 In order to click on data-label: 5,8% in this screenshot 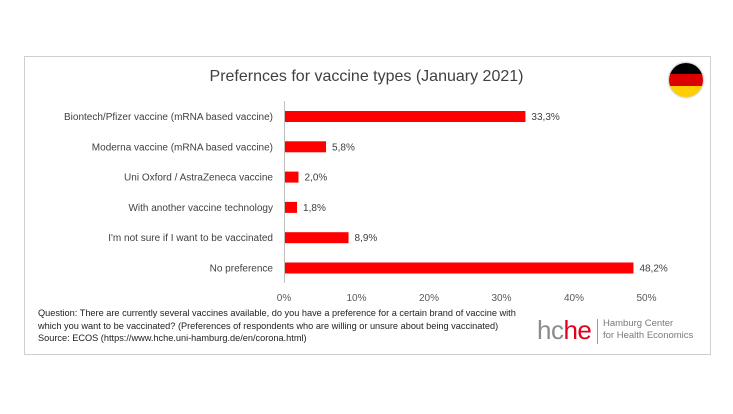, I will do `click(343, 147)`.